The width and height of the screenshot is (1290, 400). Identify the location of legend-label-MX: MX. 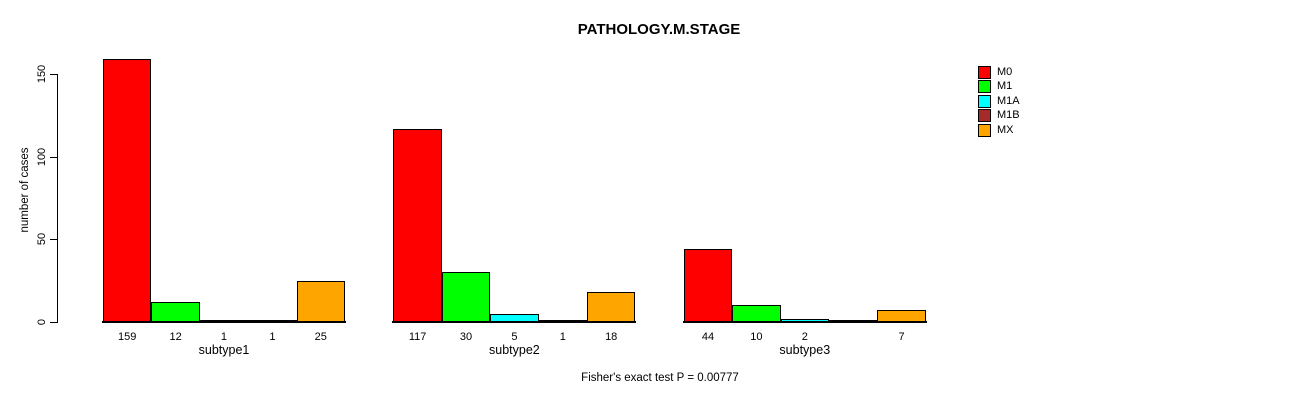
(1005, 129).